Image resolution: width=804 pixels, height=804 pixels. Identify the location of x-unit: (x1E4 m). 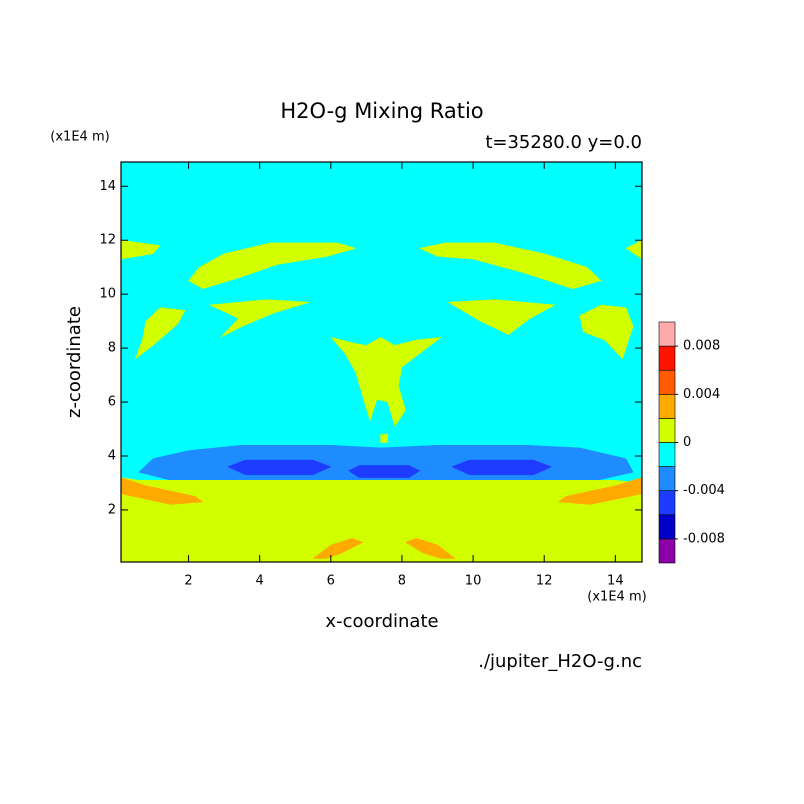
(616, 597).